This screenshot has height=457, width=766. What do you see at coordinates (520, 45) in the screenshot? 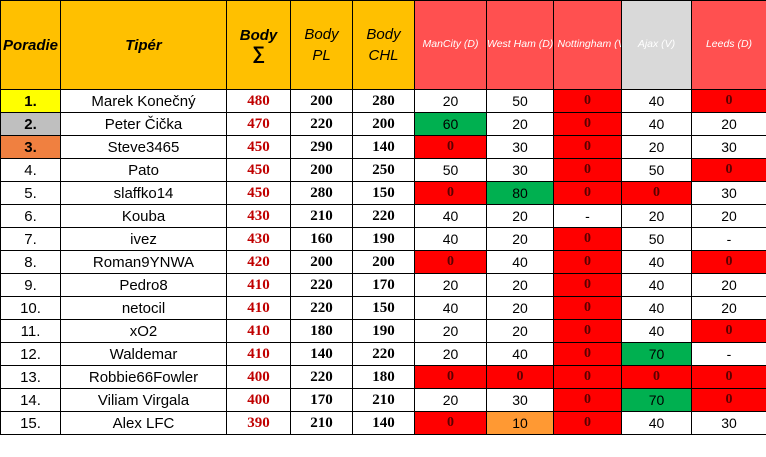
I see `header-match-2: West Ham (D)` at bounding box center [520, 45].